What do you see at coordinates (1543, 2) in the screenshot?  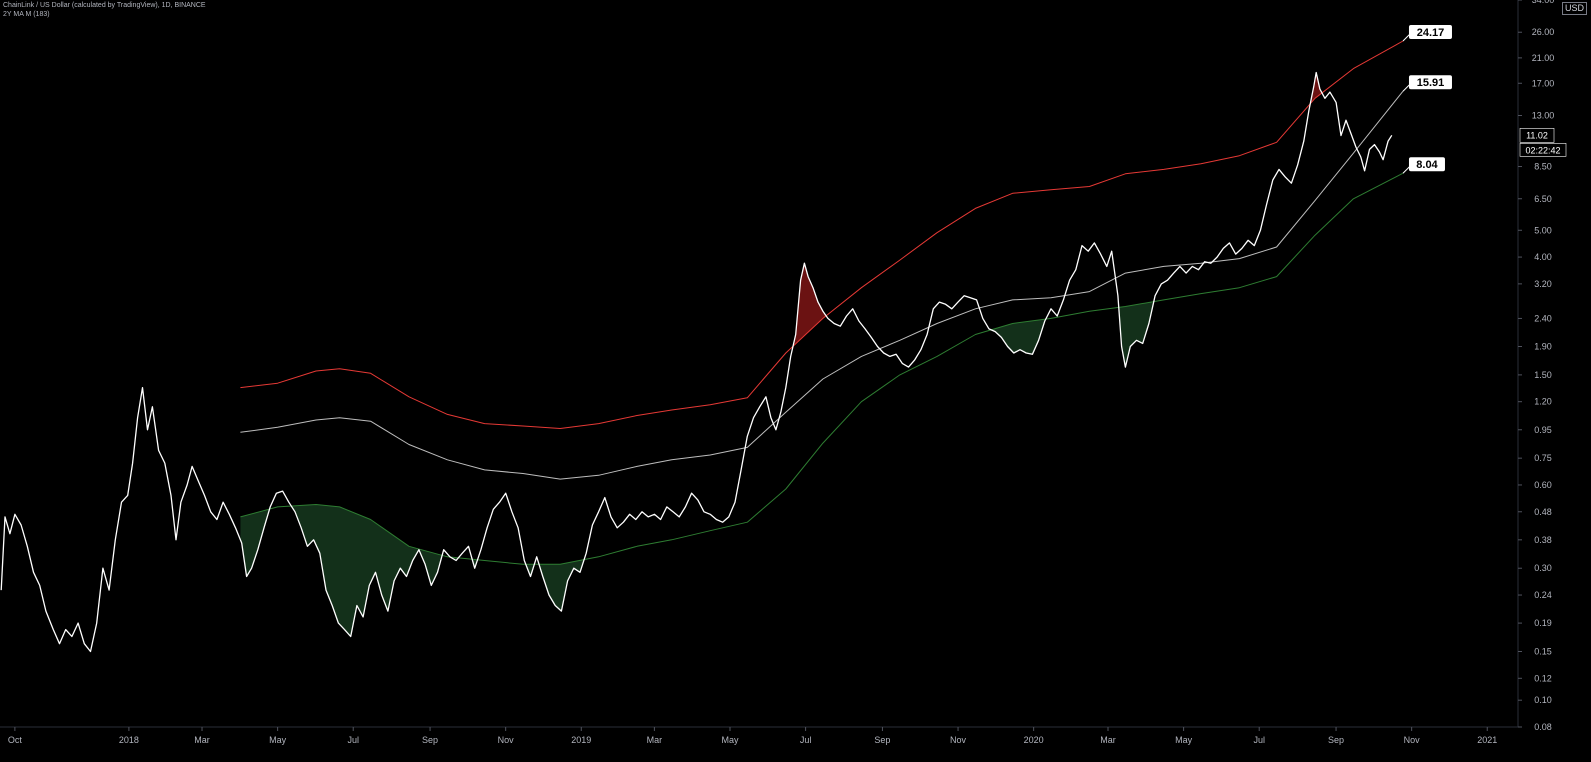 I see `price-axis-label: 34.00` at bounding box center [1543, 2].